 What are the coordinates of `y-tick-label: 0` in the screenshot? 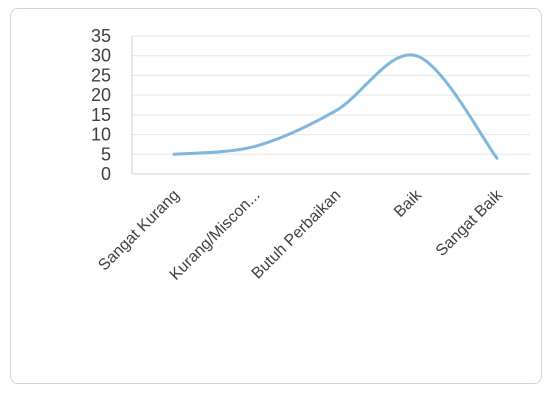 It's located at (106, 174).